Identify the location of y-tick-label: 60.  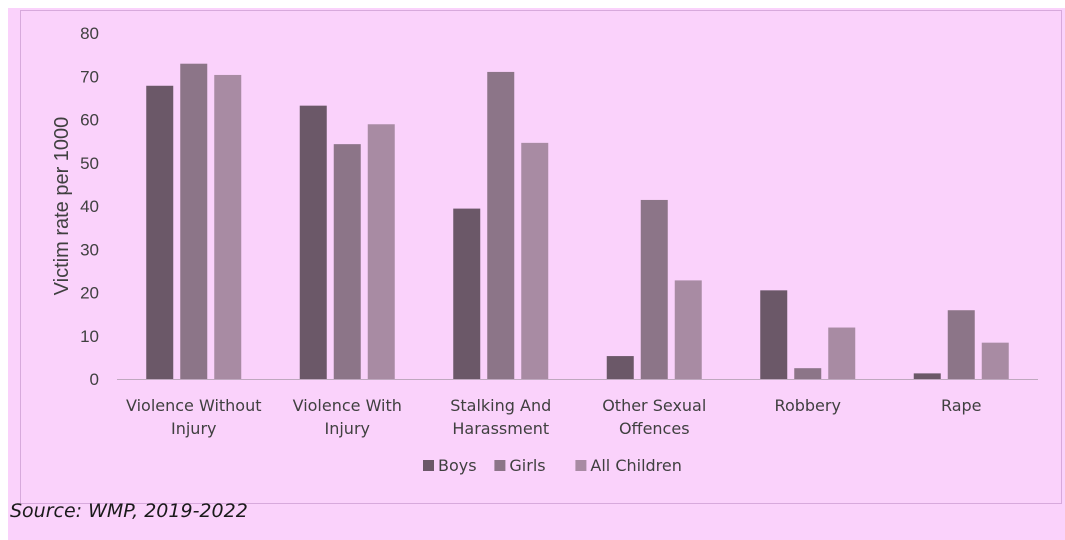
(89, 120).